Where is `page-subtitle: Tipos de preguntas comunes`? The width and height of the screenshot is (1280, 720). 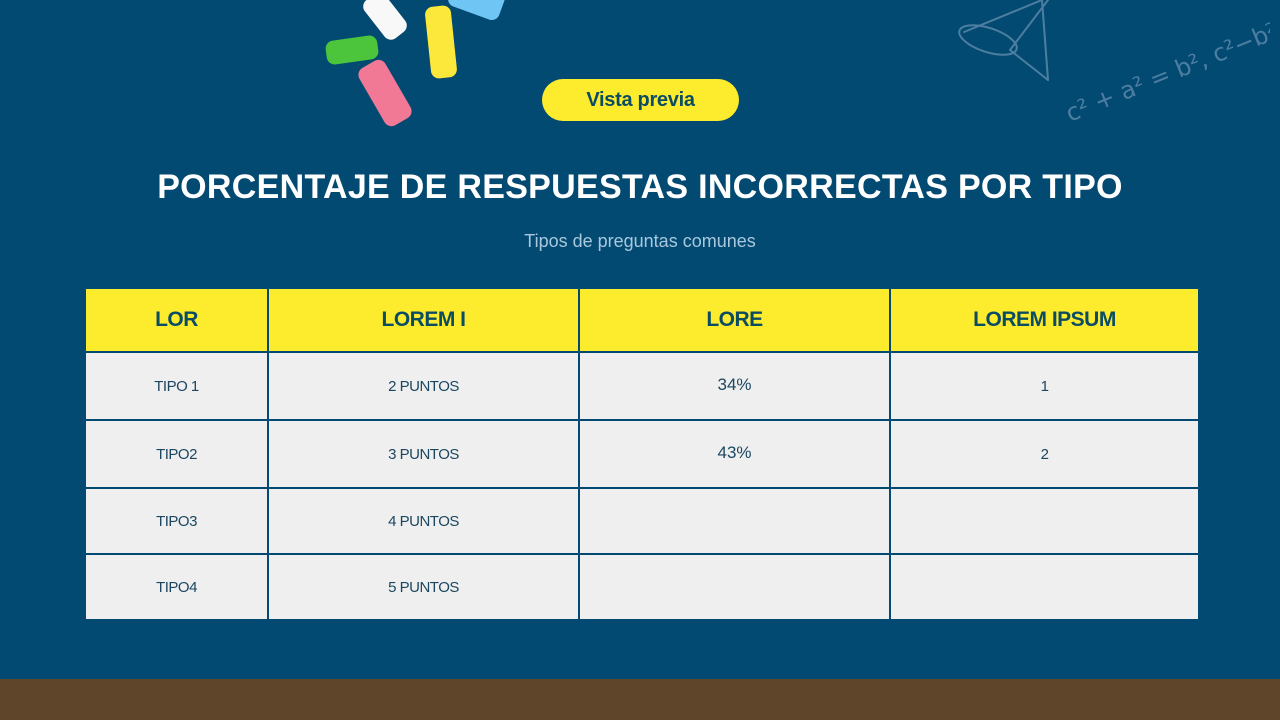
page-subtitle: Tipos de preguntas comunes is located at coordinates (640, 241).